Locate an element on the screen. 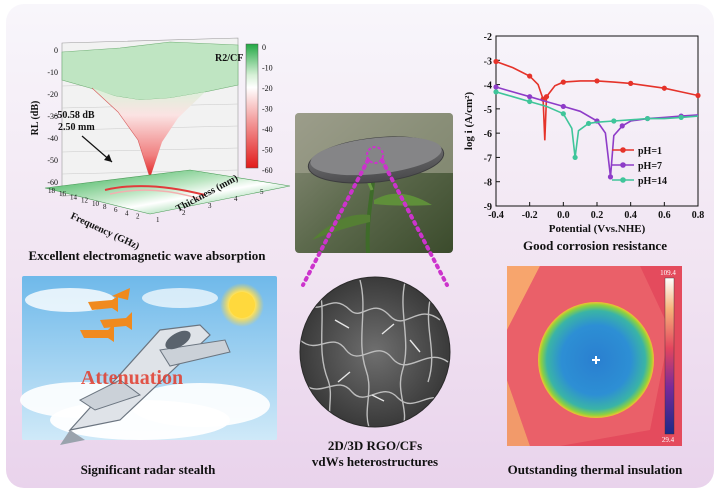 The image size is (720, 497). z-tick-label: -40 is located at coordinates (52, 138).